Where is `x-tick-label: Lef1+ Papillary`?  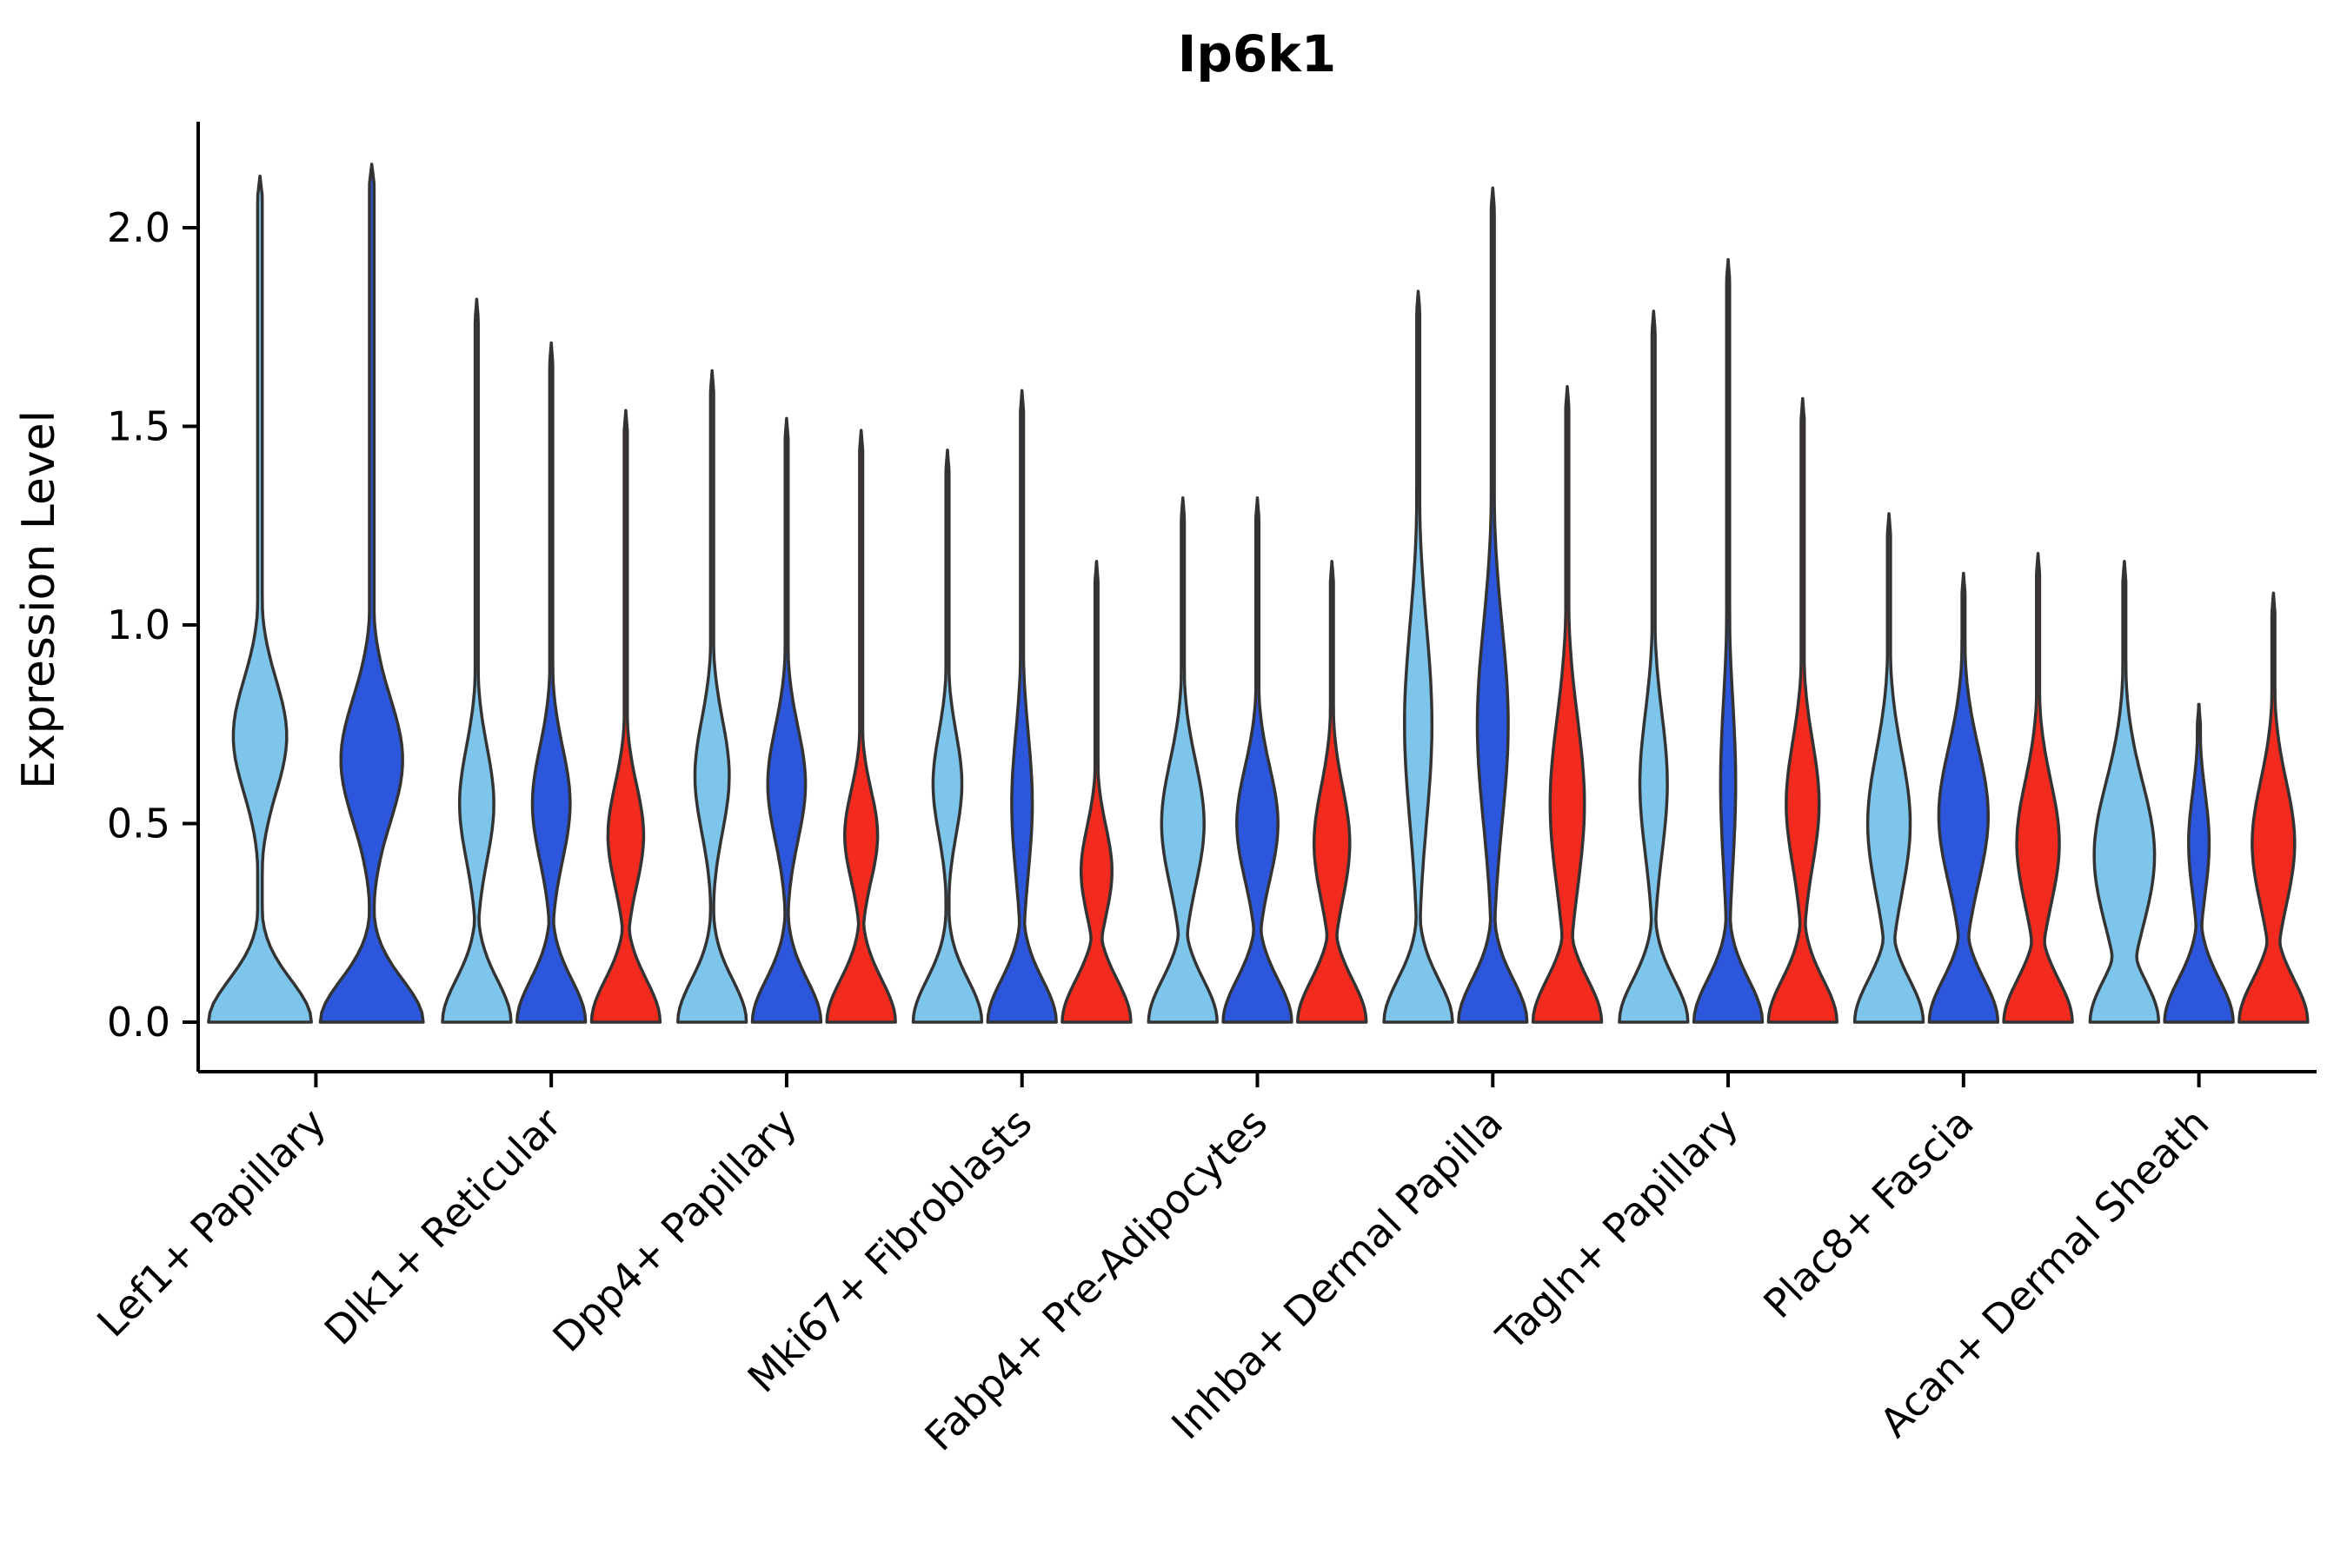
x-tick-label: Lef1+ Papillary is located at coordinates (211, 1223).